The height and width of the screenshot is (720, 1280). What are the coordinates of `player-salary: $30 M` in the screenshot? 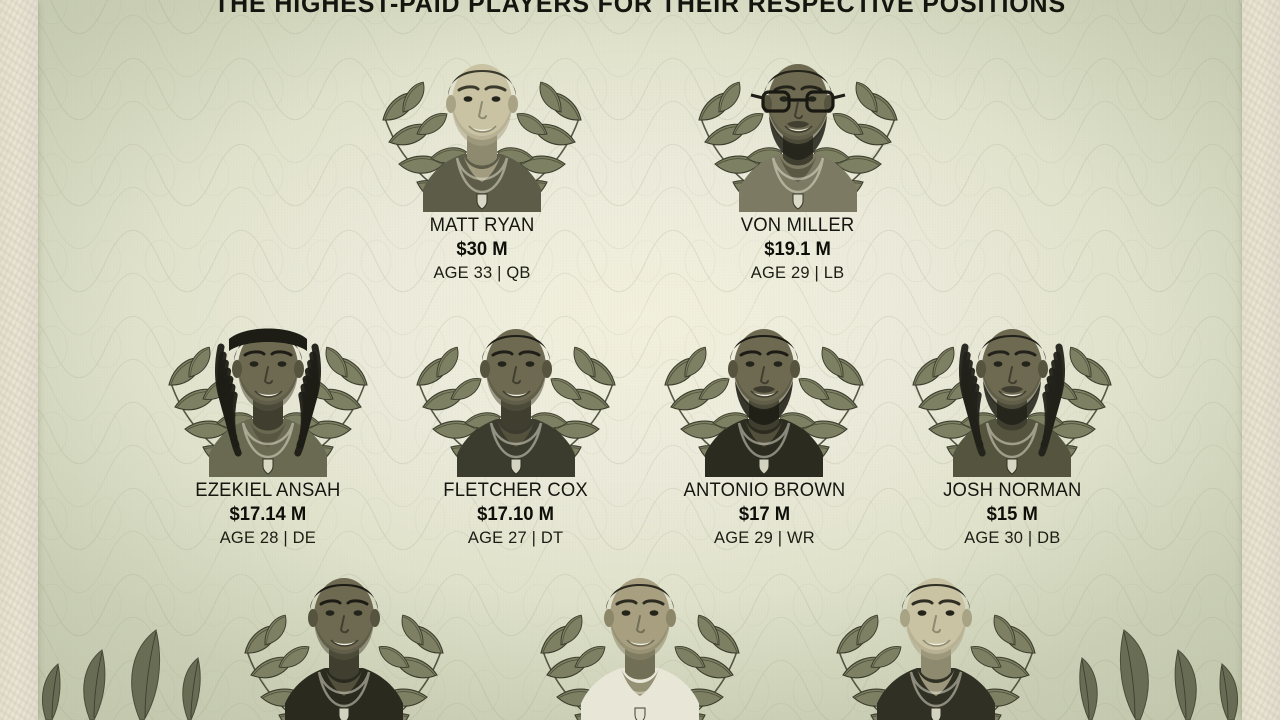 It's located at (482, 249).